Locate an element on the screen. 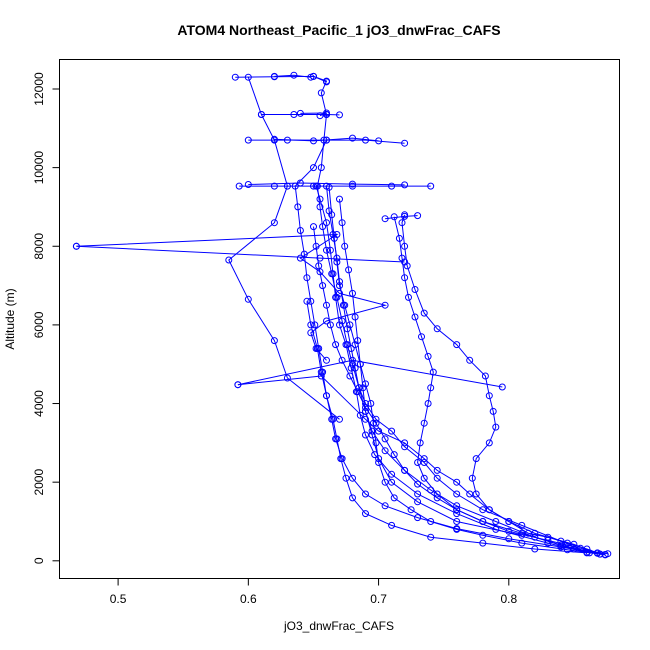 This screenshot has width=650, height=650. y-tick-label: 6000 is located at coordinates (39, 324).